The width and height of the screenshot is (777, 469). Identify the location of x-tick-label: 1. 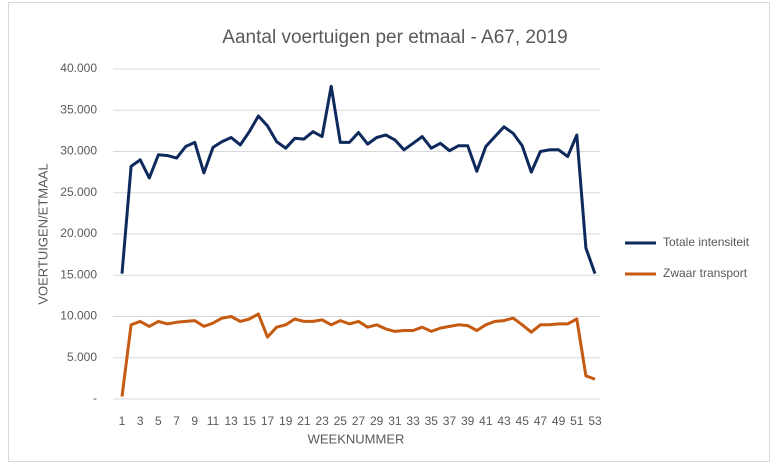
(122, 421).